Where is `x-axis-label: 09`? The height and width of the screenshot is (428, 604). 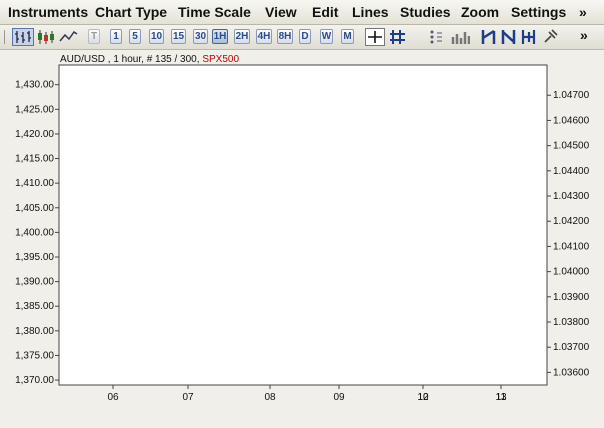
x-axis-label: 09 is located at coordinates (339, 397).